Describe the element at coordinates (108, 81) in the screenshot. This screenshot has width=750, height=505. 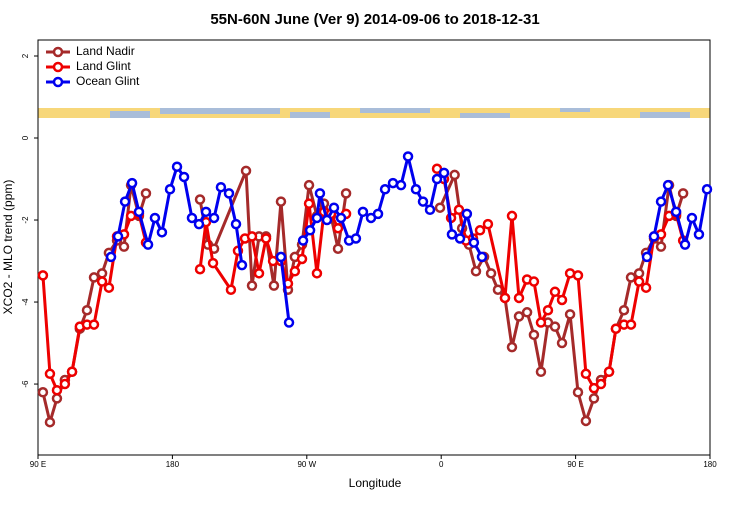
I see `legend-label: Ocean Glint` at that location.